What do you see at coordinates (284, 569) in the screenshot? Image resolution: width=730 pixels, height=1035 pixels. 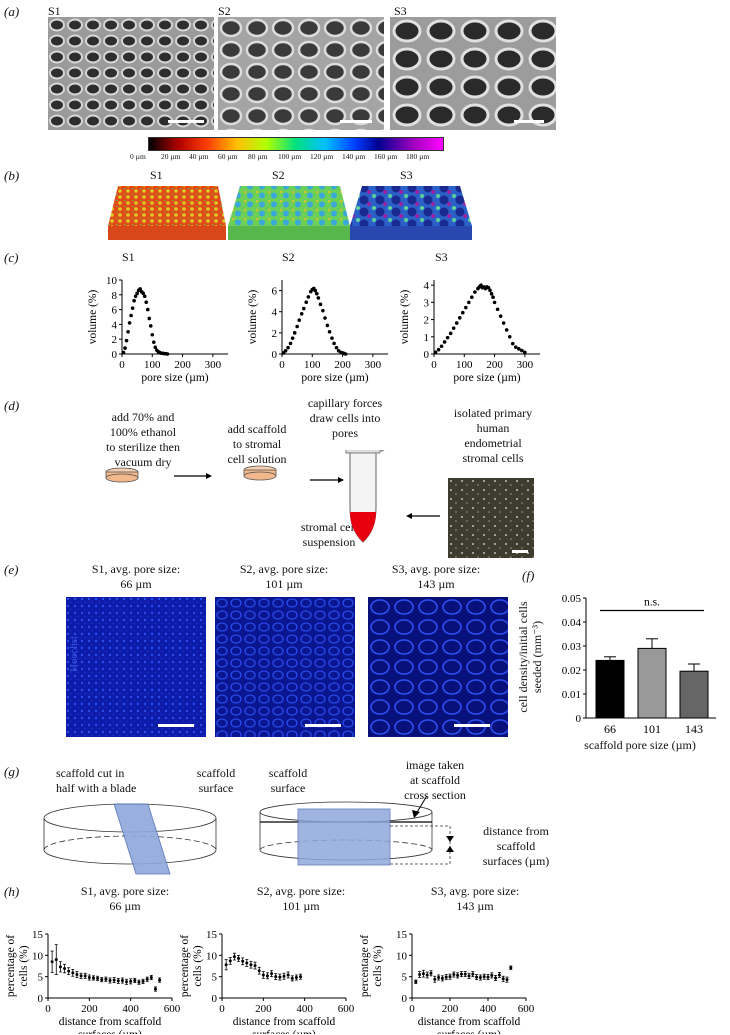 I see `text-line: S2, avg. pore size:` at bounding box center [284, 569].